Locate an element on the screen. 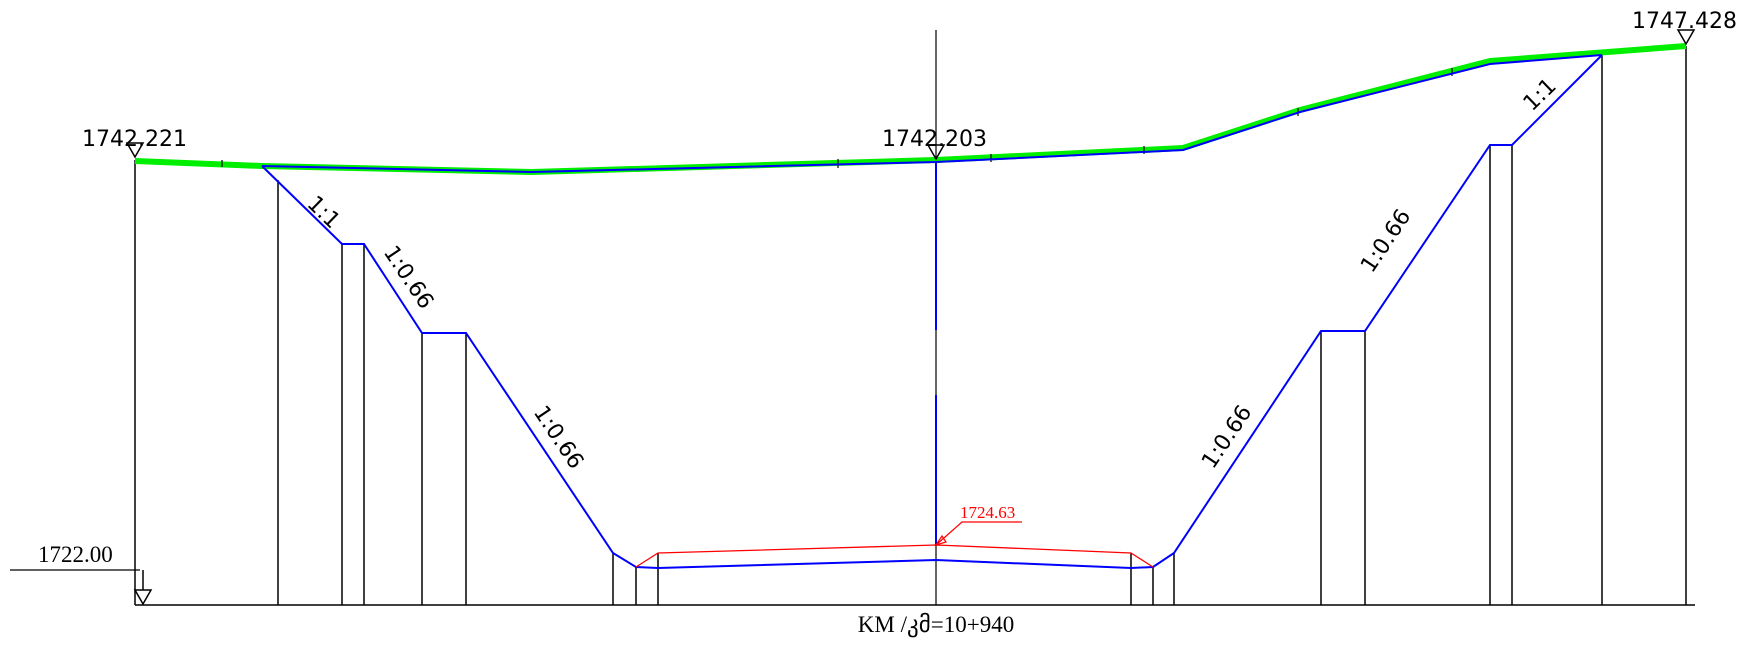 The height and width of the screenshot is (645, 1748). right-ground-elevation-label: 1747.428 is located at coordinates (1684, 21).